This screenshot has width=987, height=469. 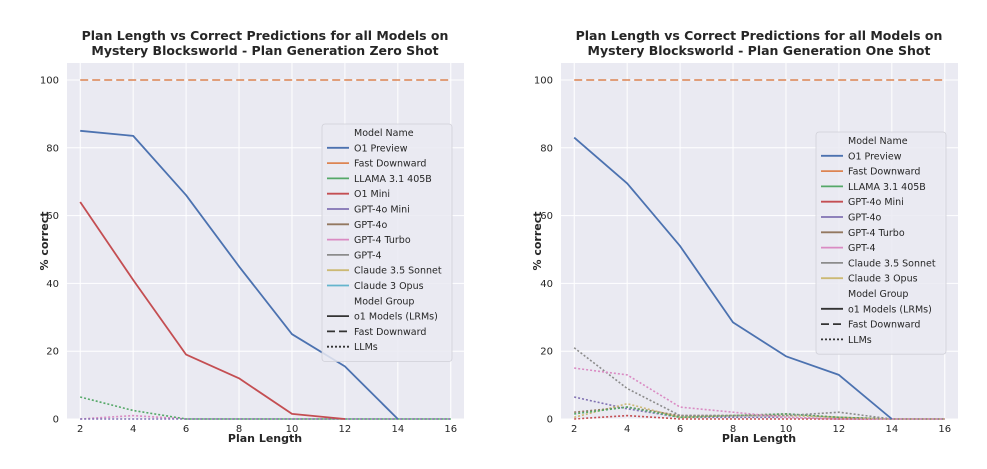 I want to click on series-line-claude-3-5-sonnet, so click(x=759, y=383).